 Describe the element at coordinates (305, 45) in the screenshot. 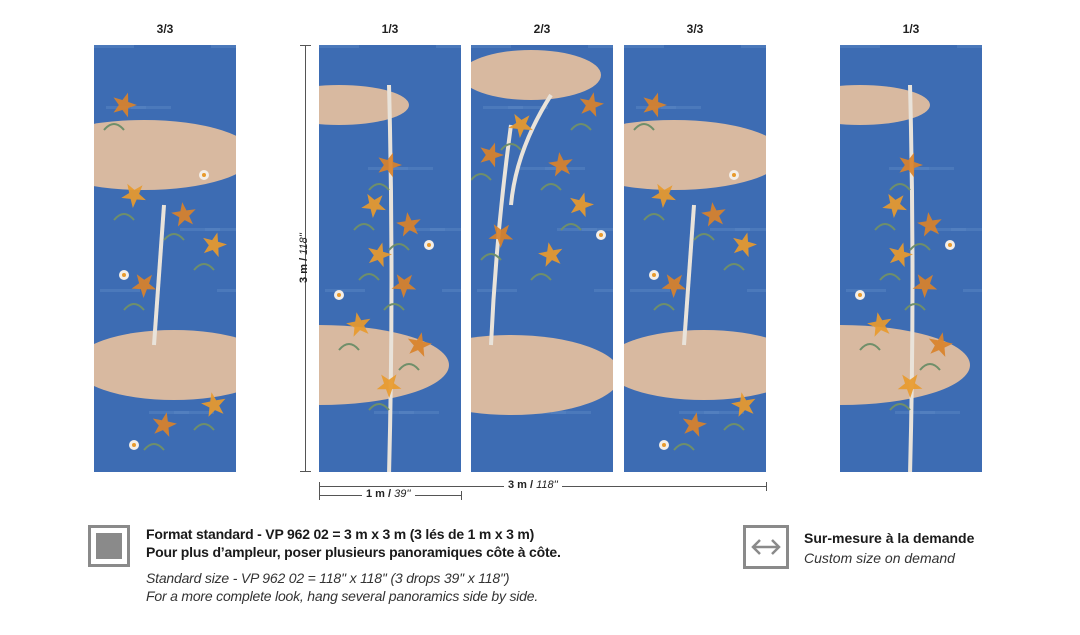

I see `height-tick-top` at that location.